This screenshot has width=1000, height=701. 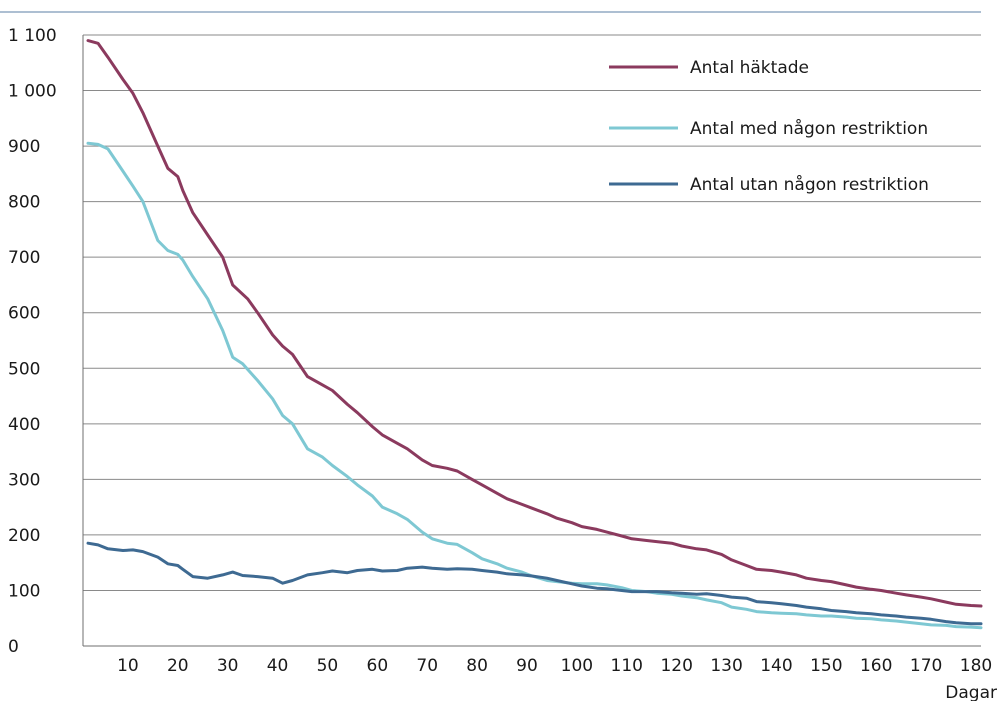 What do you see at coordinates (577, 666) in the screenshot?
I see `x-tick-label: 100` at bounding box center [577, 666].